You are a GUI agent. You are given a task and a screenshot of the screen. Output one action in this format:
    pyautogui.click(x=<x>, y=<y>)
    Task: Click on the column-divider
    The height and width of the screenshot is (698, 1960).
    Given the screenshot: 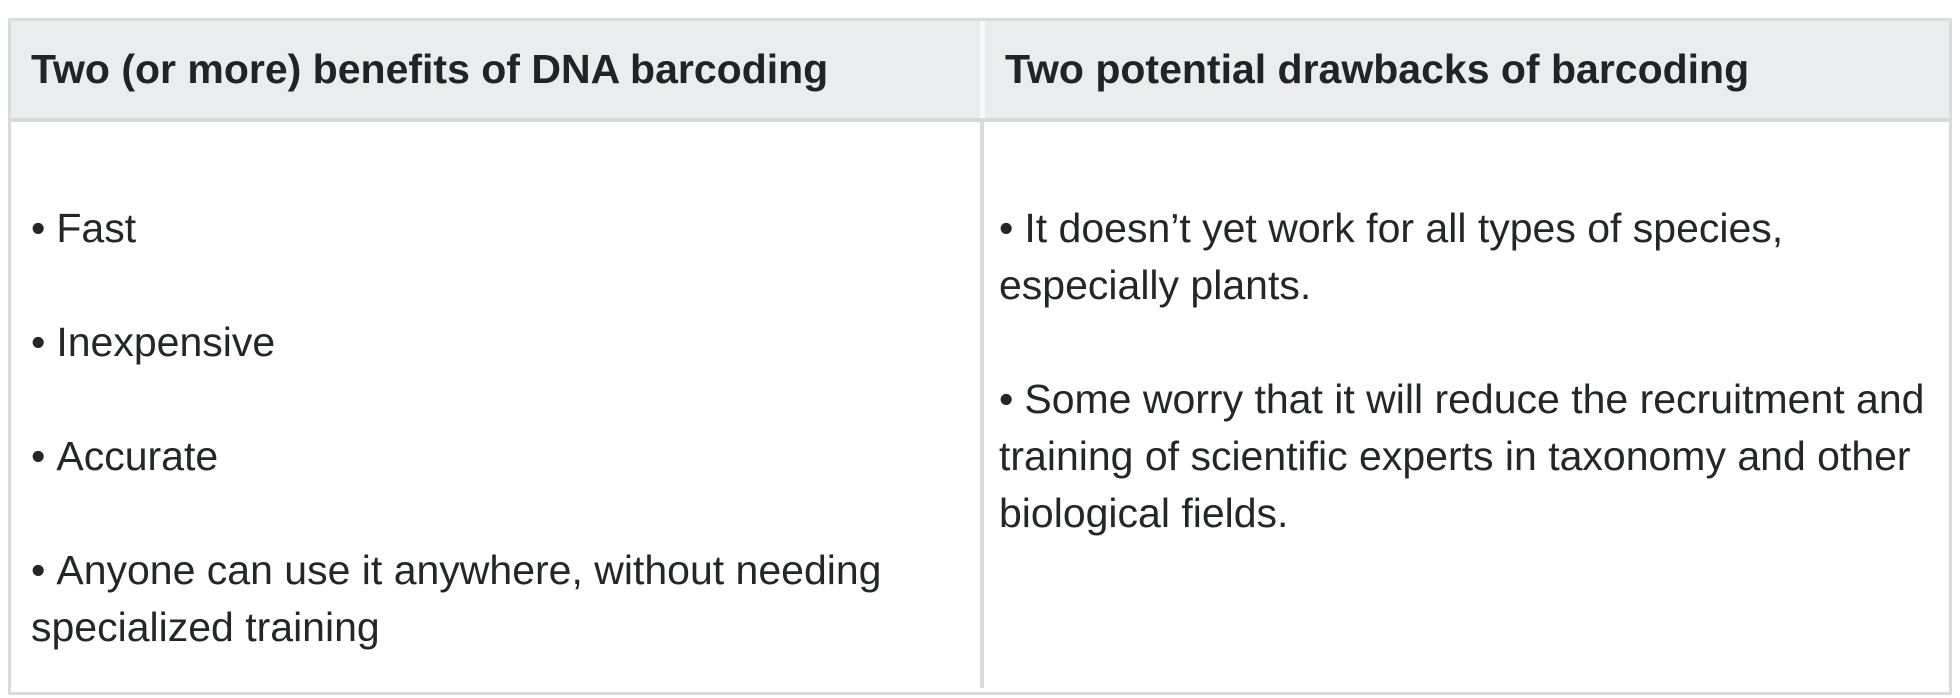 What is the action you would take?
    pyautogui.click(x=982, y=405)
    